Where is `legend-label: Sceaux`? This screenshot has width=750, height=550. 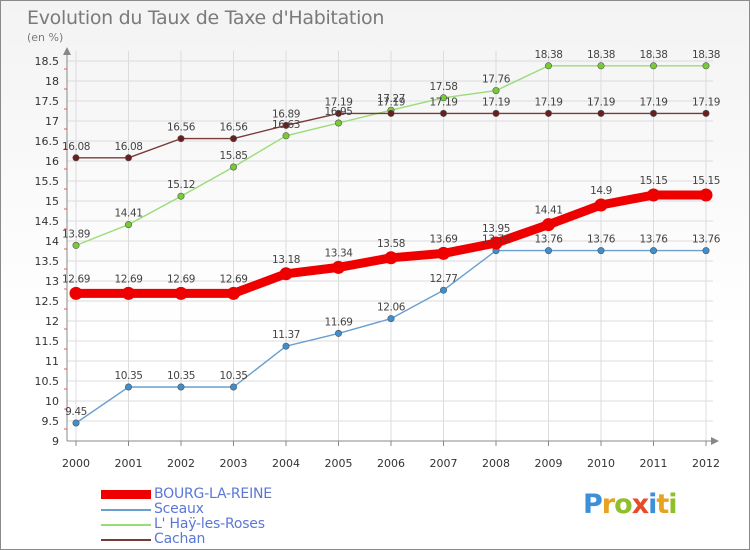
legend-label: Sceaux is located at coordinates (179, 509).